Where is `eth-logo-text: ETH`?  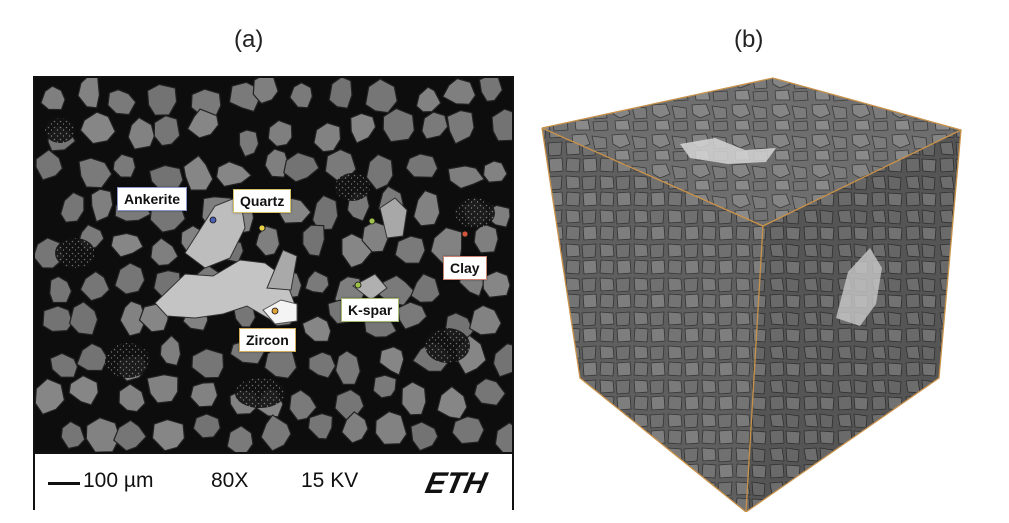
eth-logo-text: ETH is located at coordinates (457, 483).